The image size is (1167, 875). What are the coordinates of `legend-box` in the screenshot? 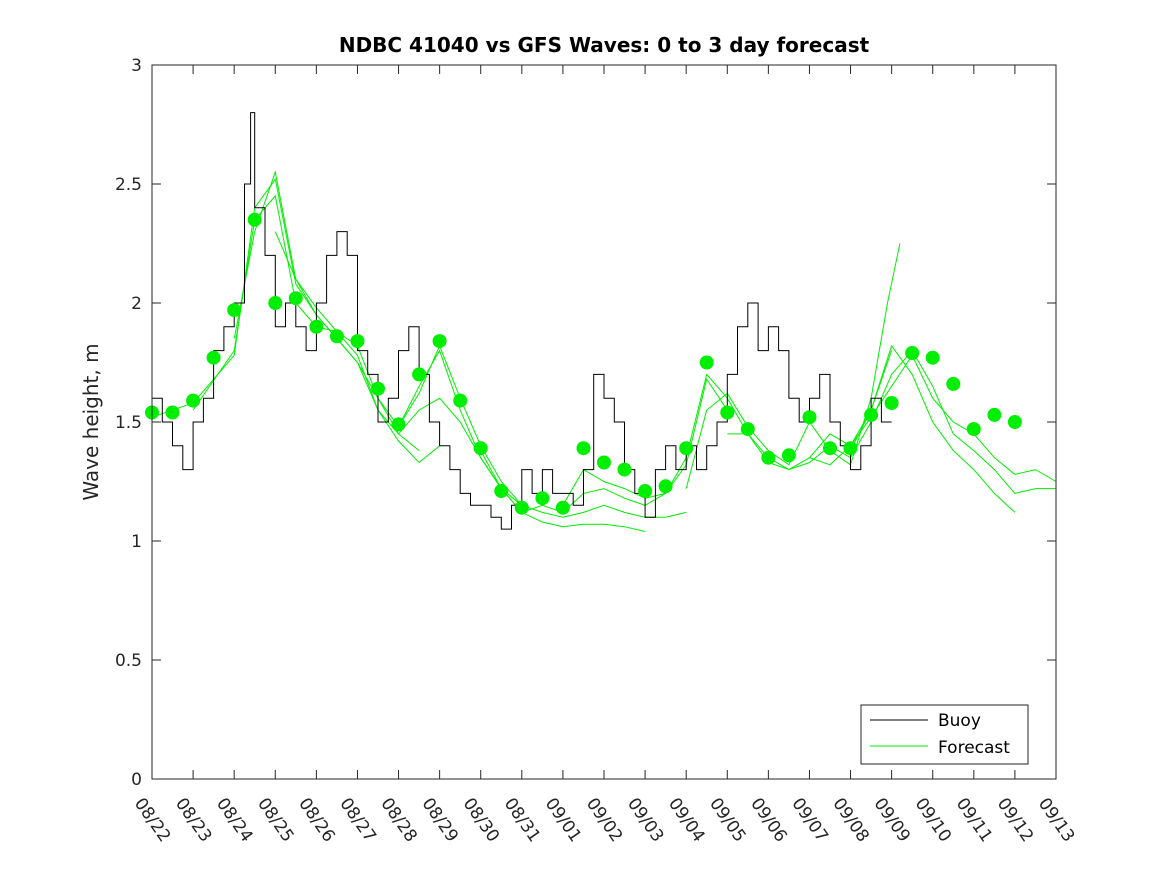 It's located at (944, 734).